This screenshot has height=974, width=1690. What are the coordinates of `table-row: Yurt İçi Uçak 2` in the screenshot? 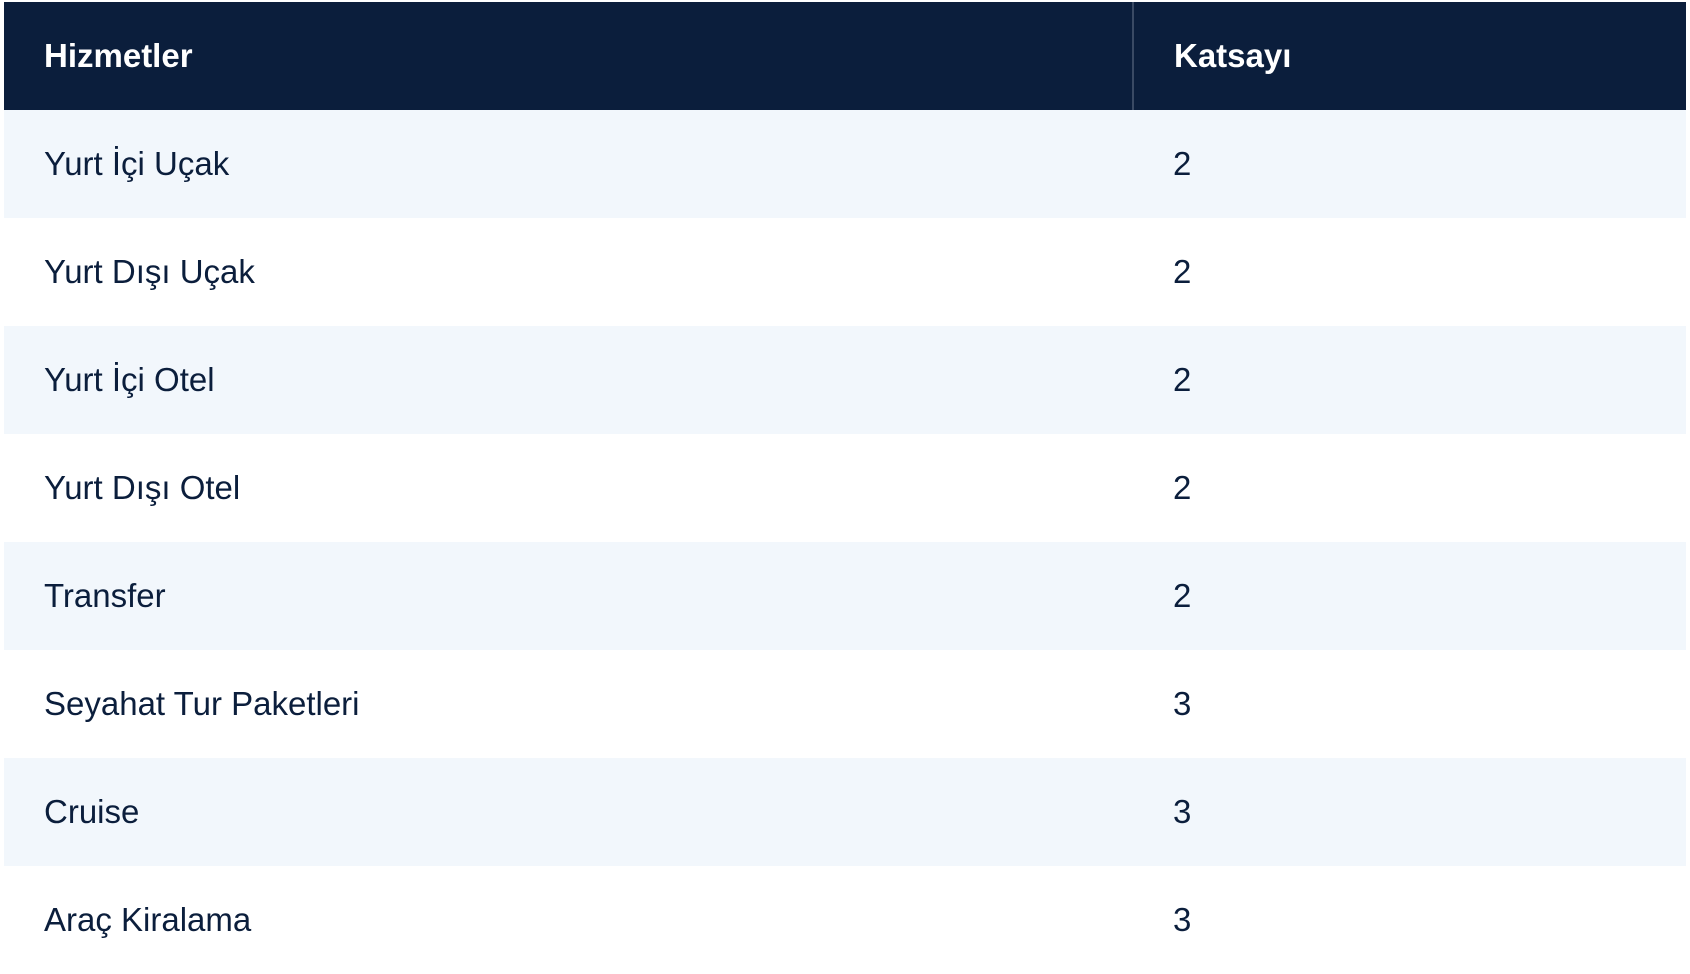 It's located at (845, 164).